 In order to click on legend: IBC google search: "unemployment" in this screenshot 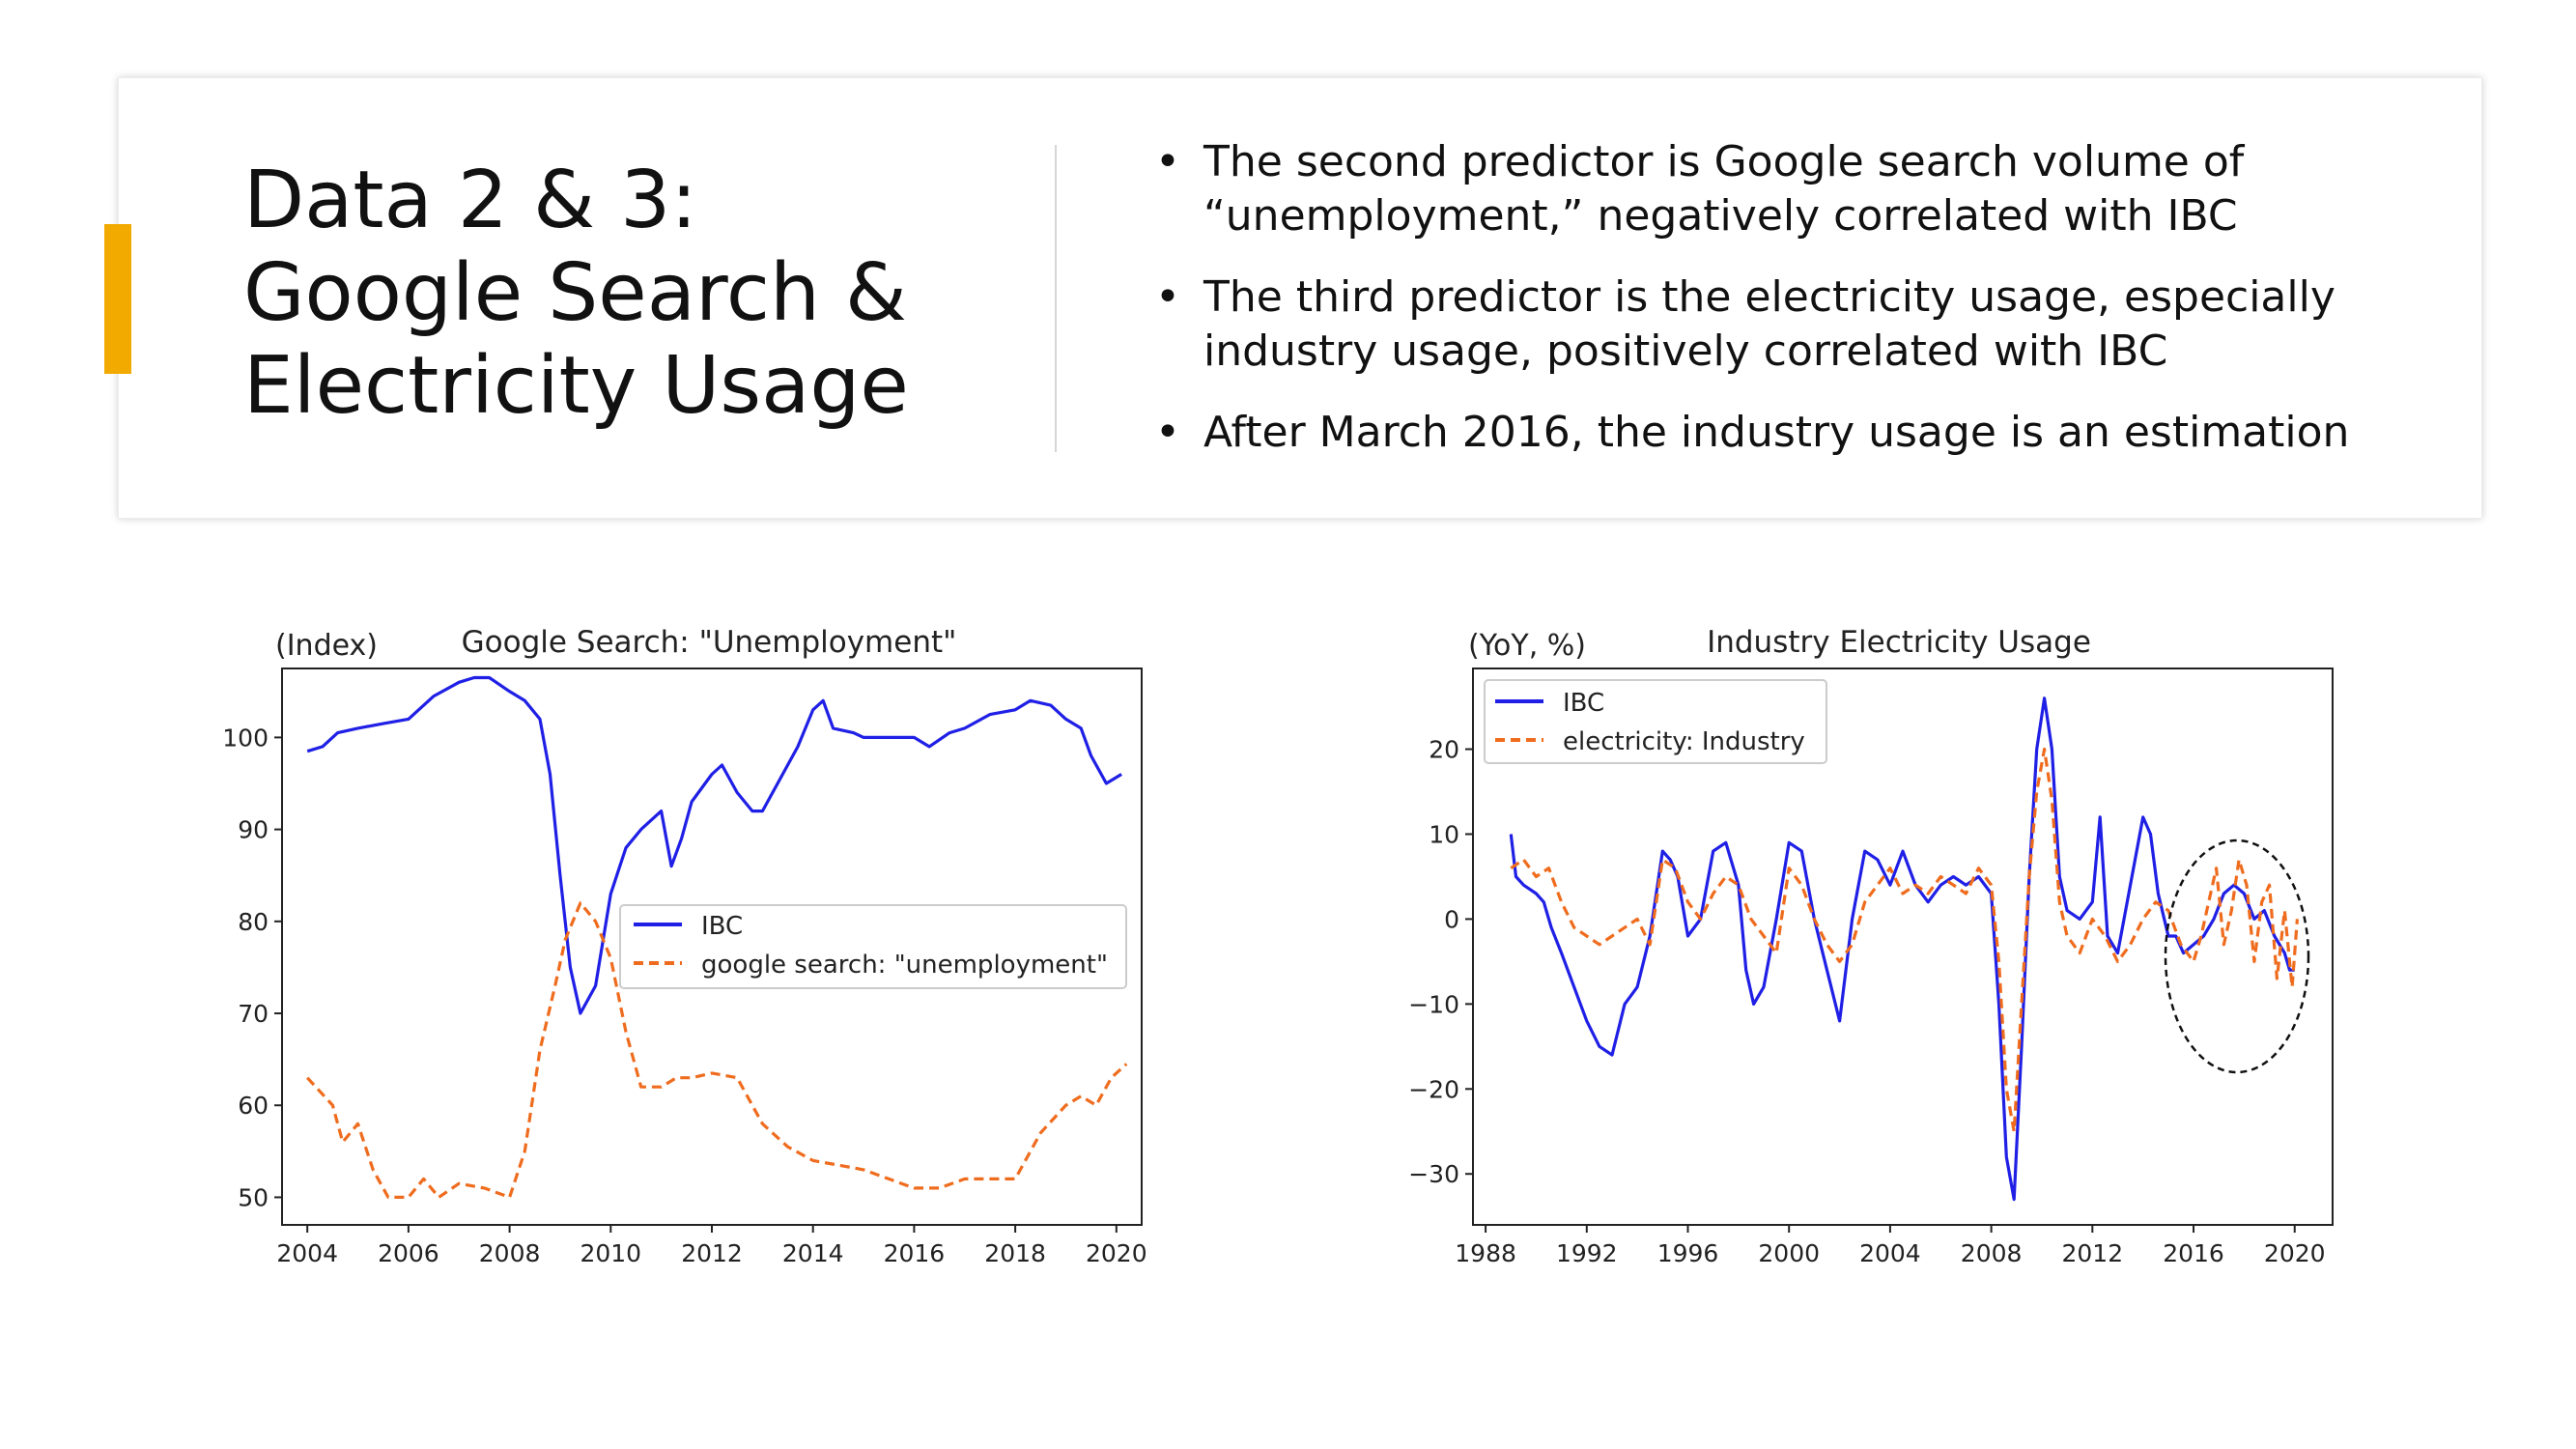, I will do `click(873, 946)`.